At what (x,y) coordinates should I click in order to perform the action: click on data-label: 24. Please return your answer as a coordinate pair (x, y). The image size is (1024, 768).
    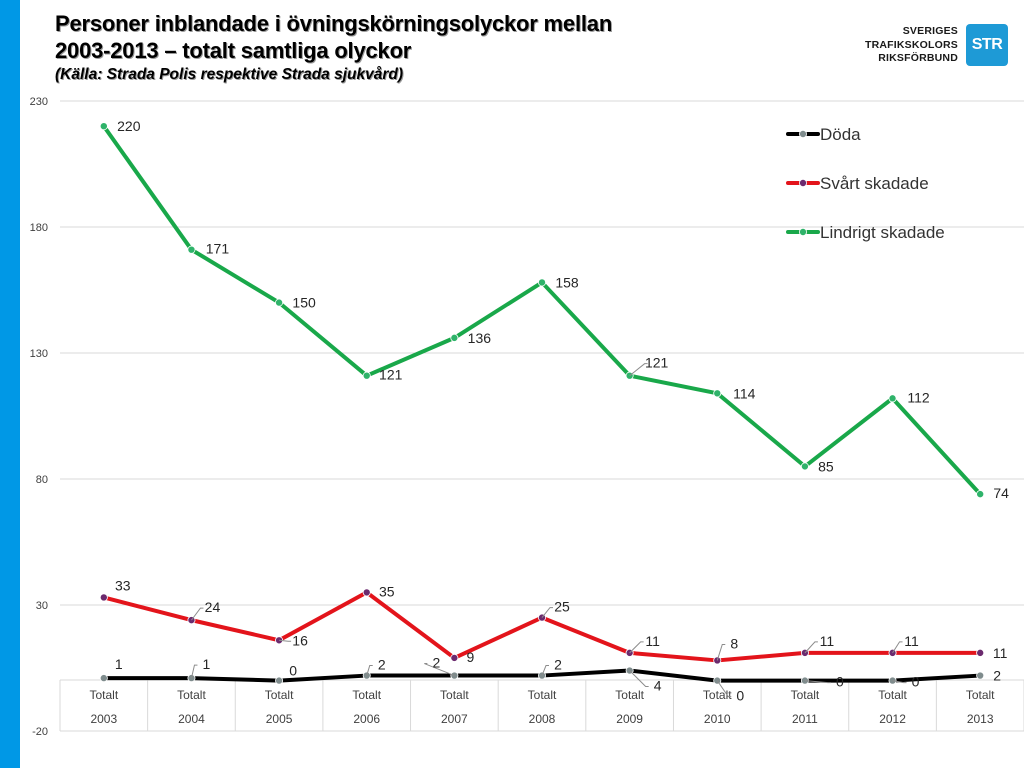
    Looking at the image, I should click on (213, 607).